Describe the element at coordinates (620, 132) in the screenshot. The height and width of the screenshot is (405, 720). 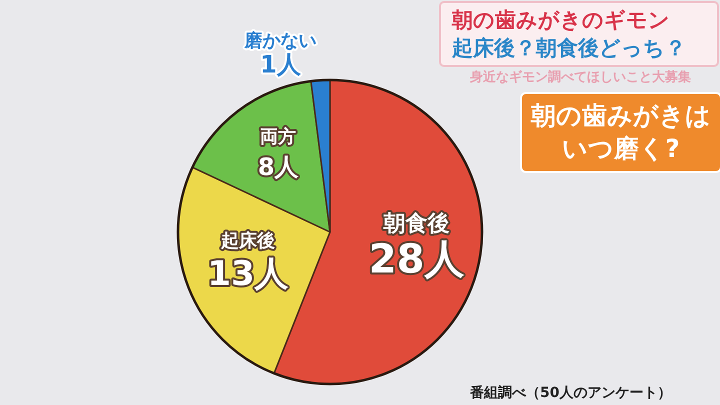
I see `text: 朝の歯みがきはいつ磨く?` at that location.